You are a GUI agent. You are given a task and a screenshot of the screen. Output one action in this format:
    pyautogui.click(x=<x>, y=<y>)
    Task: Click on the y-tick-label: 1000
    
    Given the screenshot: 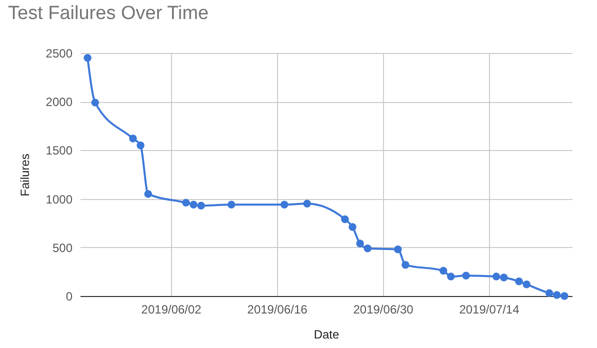 What is the action you would take?
    pyautogui.click(x=59, y=199)
    